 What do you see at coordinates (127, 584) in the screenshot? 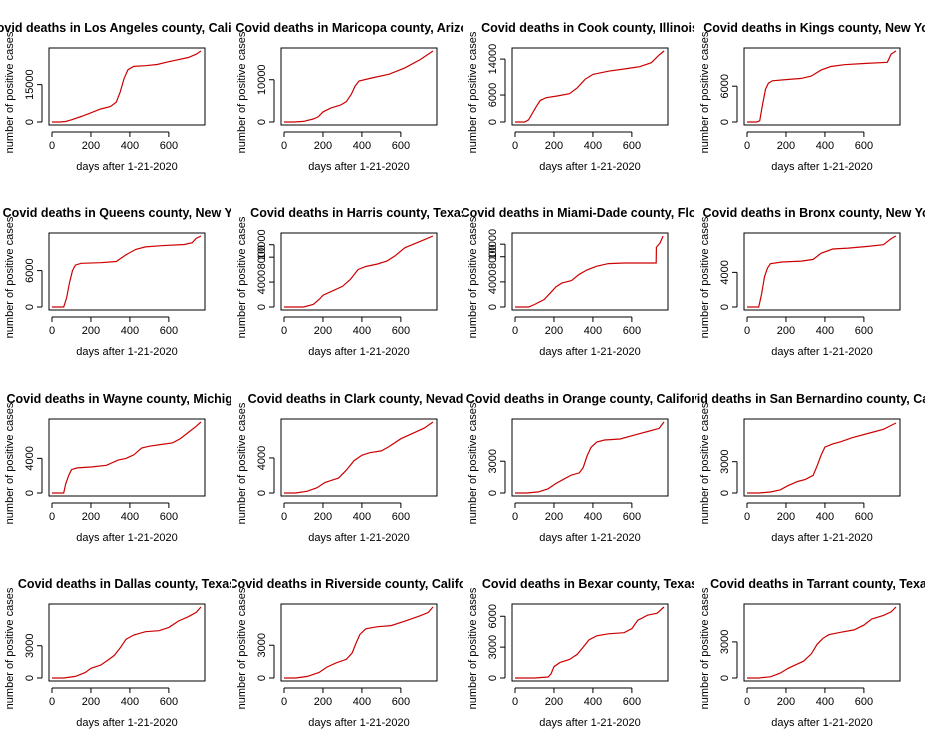
I see `chart-title: Covid deaths in Dallas county, Texas` at bounding box center [127, 584].